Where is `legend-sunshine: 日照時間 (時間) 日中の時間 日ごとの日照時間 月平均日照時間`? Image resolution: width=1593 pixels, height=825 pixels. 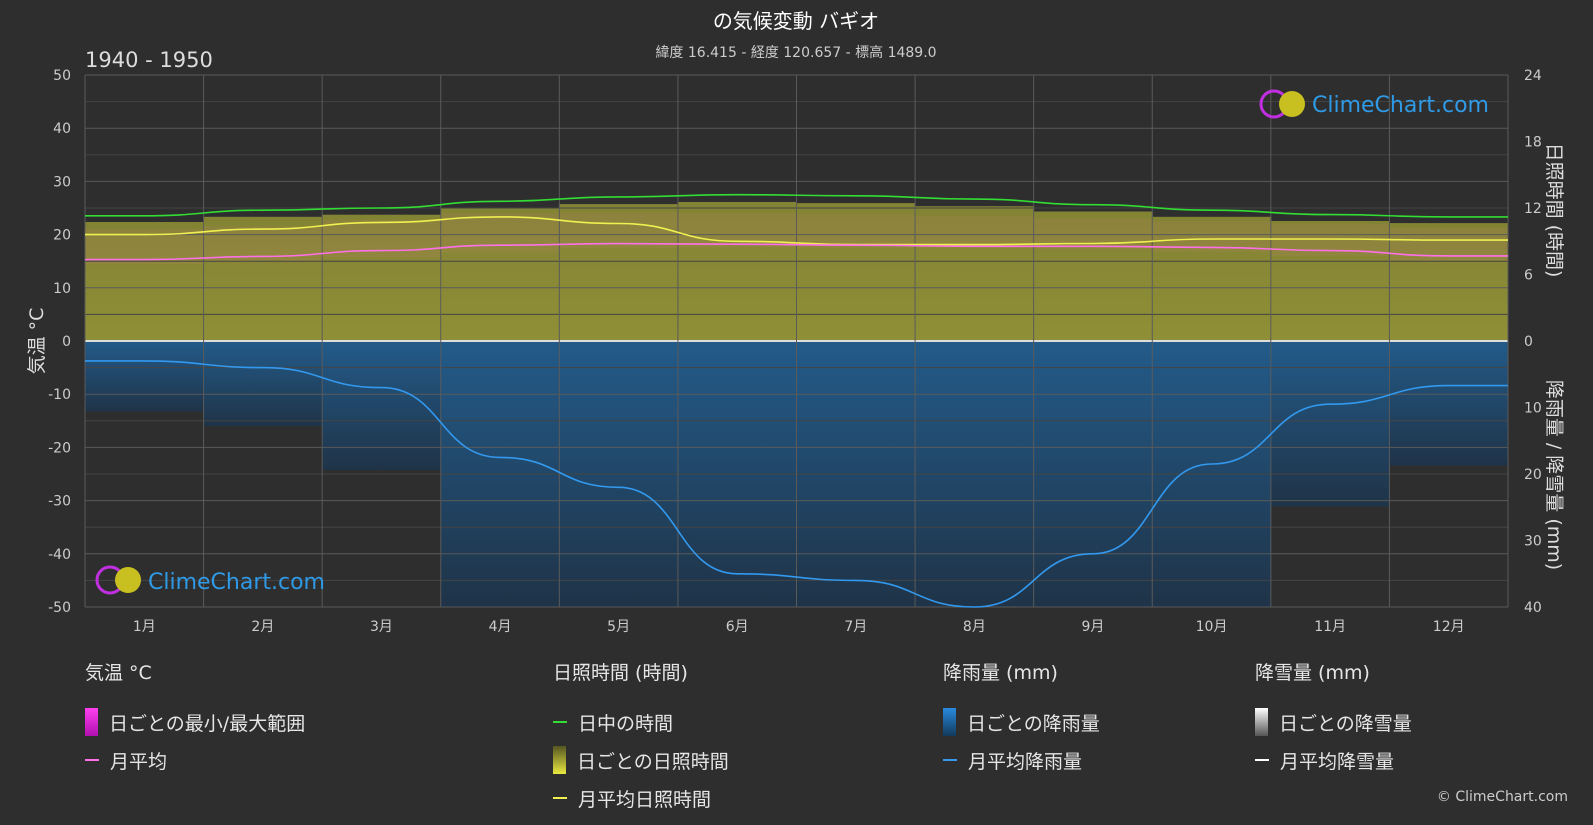
legend-sunshine: 日照時間 (時間) 日中の時間 日ごとの日照時間 月平均日照時間 is located at coordinates (641, 737).